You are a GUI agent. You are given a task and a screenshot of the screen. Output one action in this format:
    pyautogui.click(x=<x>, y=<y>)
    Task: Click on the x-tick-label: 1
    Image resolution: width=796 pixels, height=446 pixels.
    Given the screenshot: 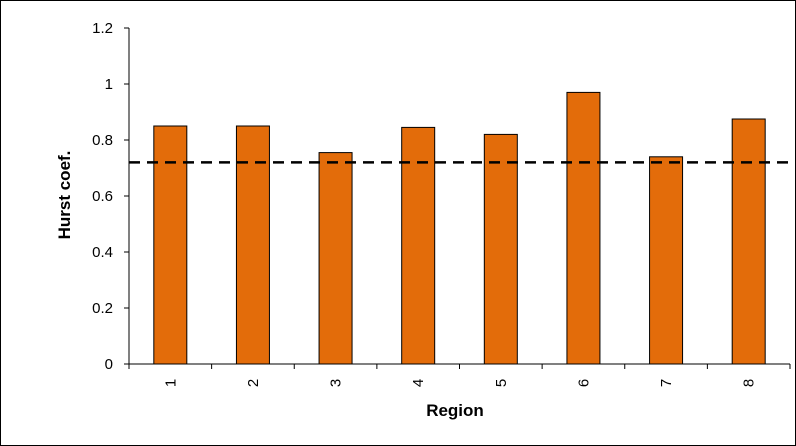 What is the action you would take?
    pyautogui.click(x=170, y=383)
    